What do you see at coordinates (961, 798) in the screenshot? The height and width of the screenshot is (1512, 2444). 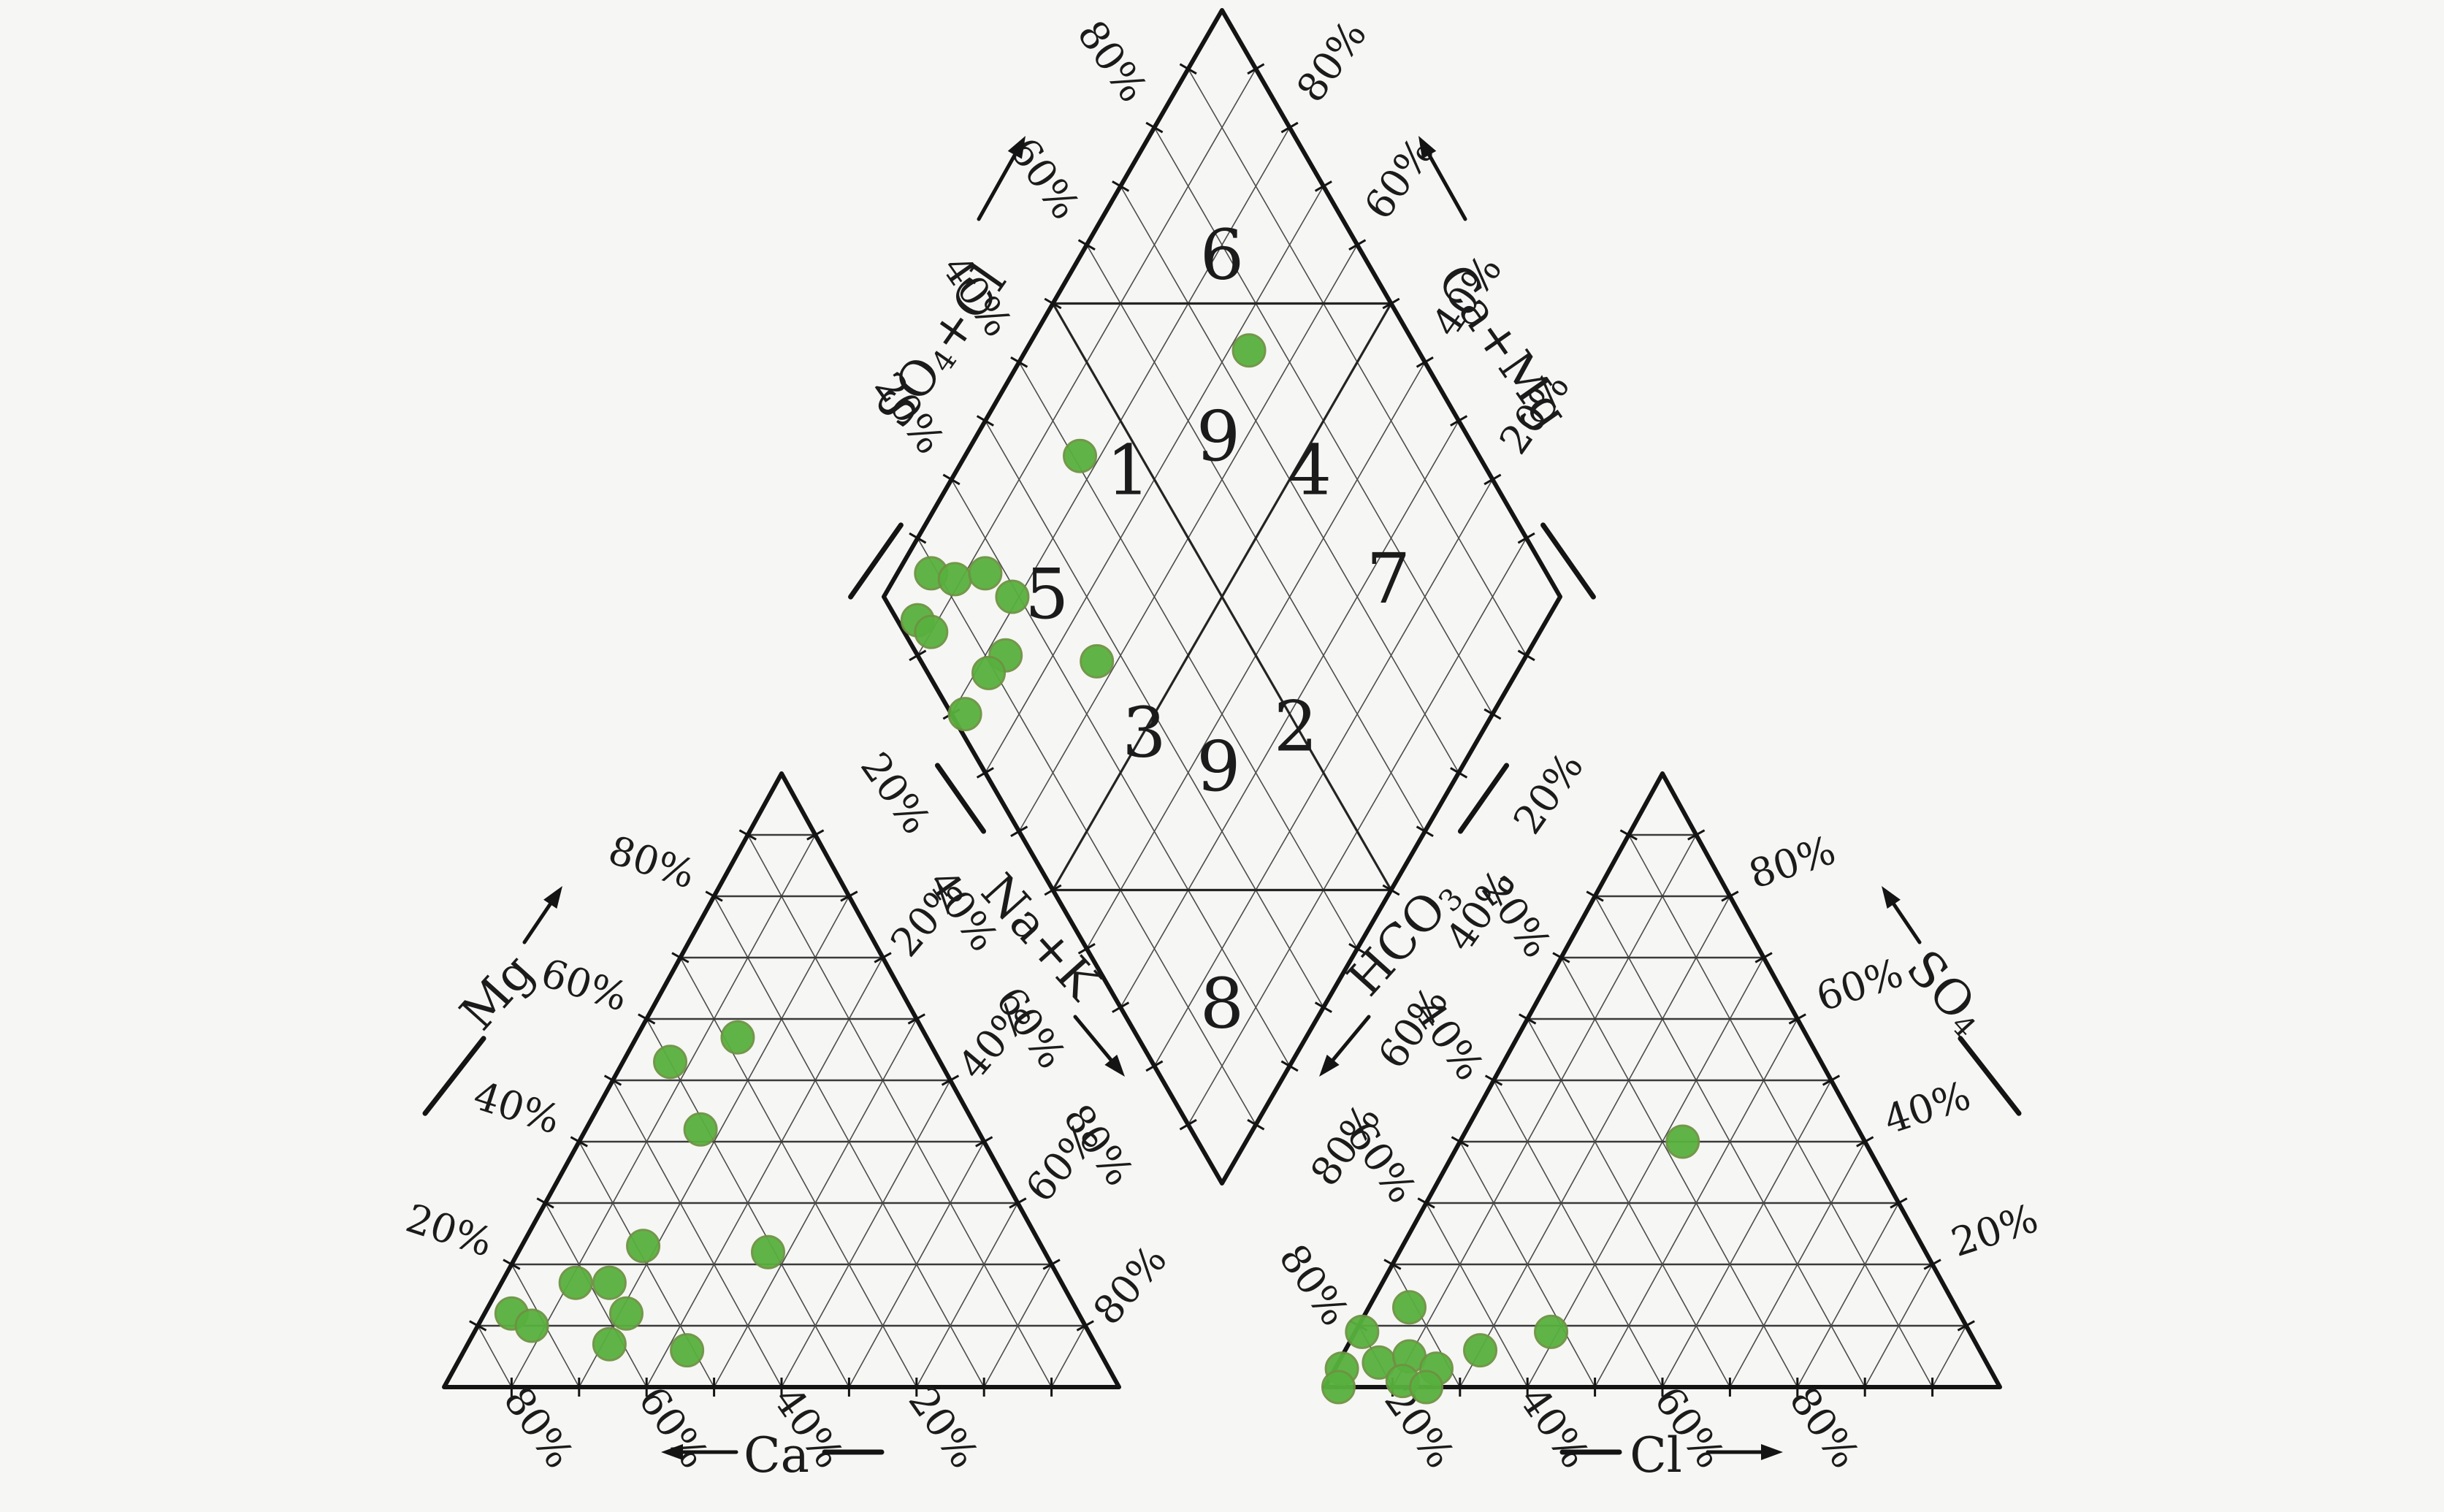 I see `nak-axis-title-dash` at bounding box center [961, 798].